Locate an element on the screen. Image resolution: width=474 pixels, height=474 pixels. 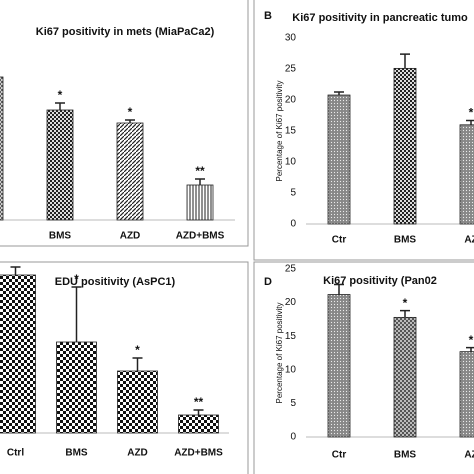
panel-label: B is located at coordinates (268, 16).